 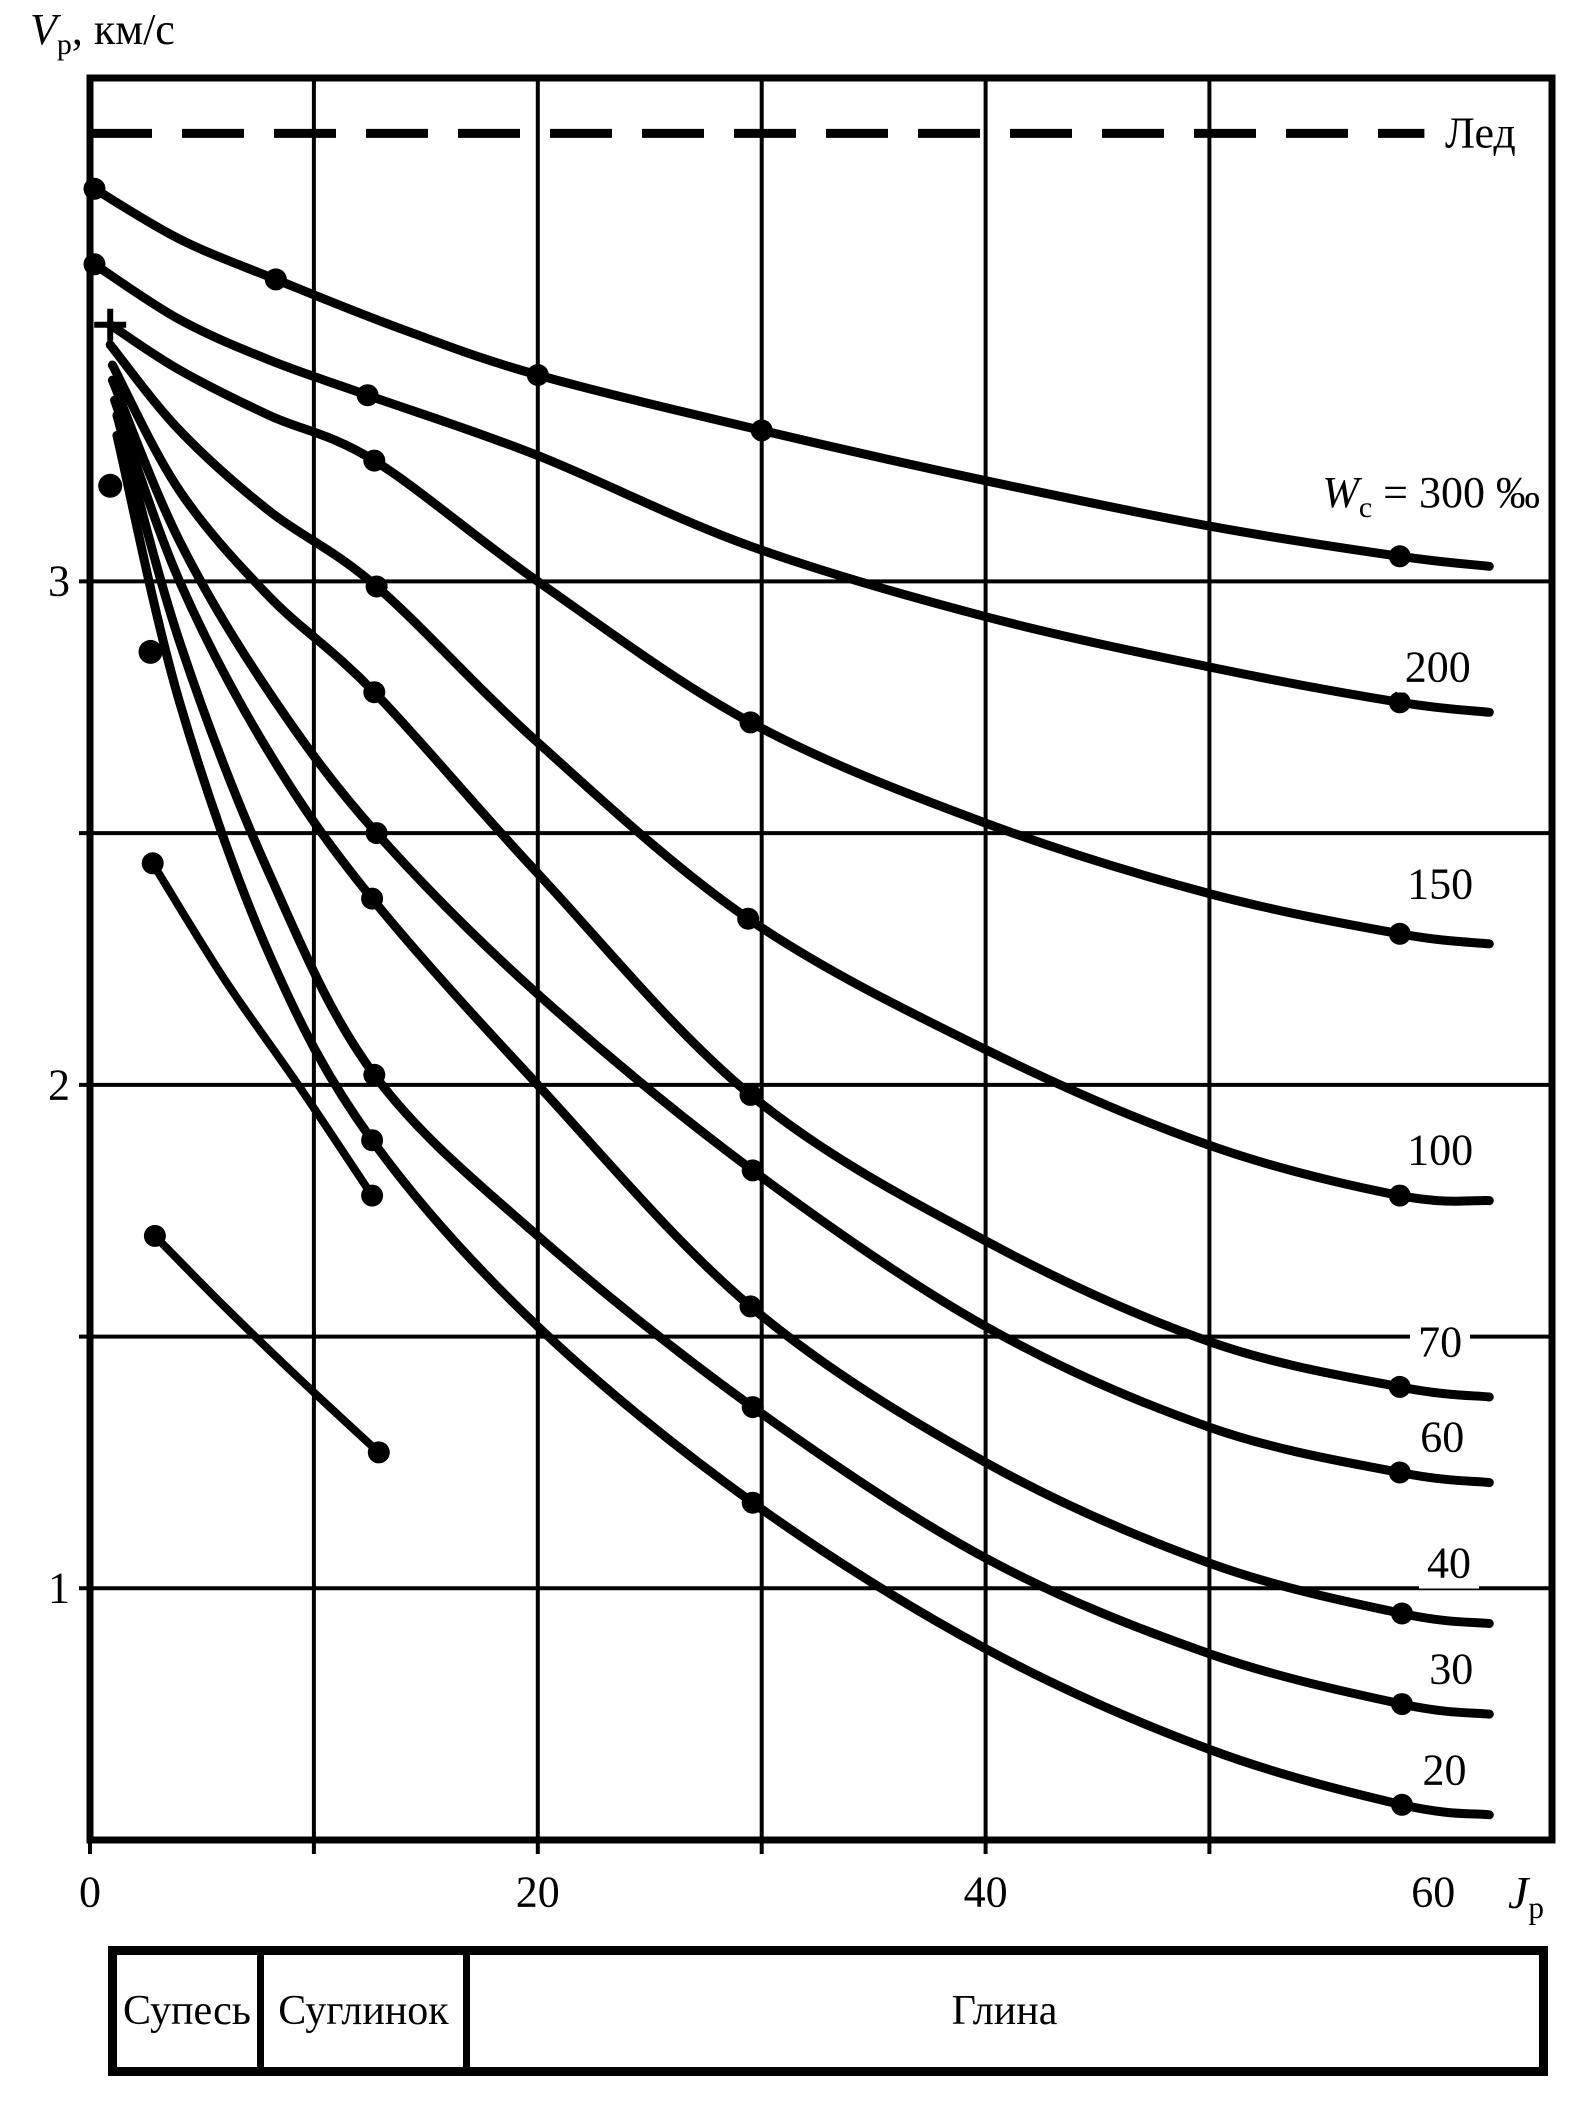 I want to click on soil-cell-supes: Супесь, so click(x=187, y=2011).